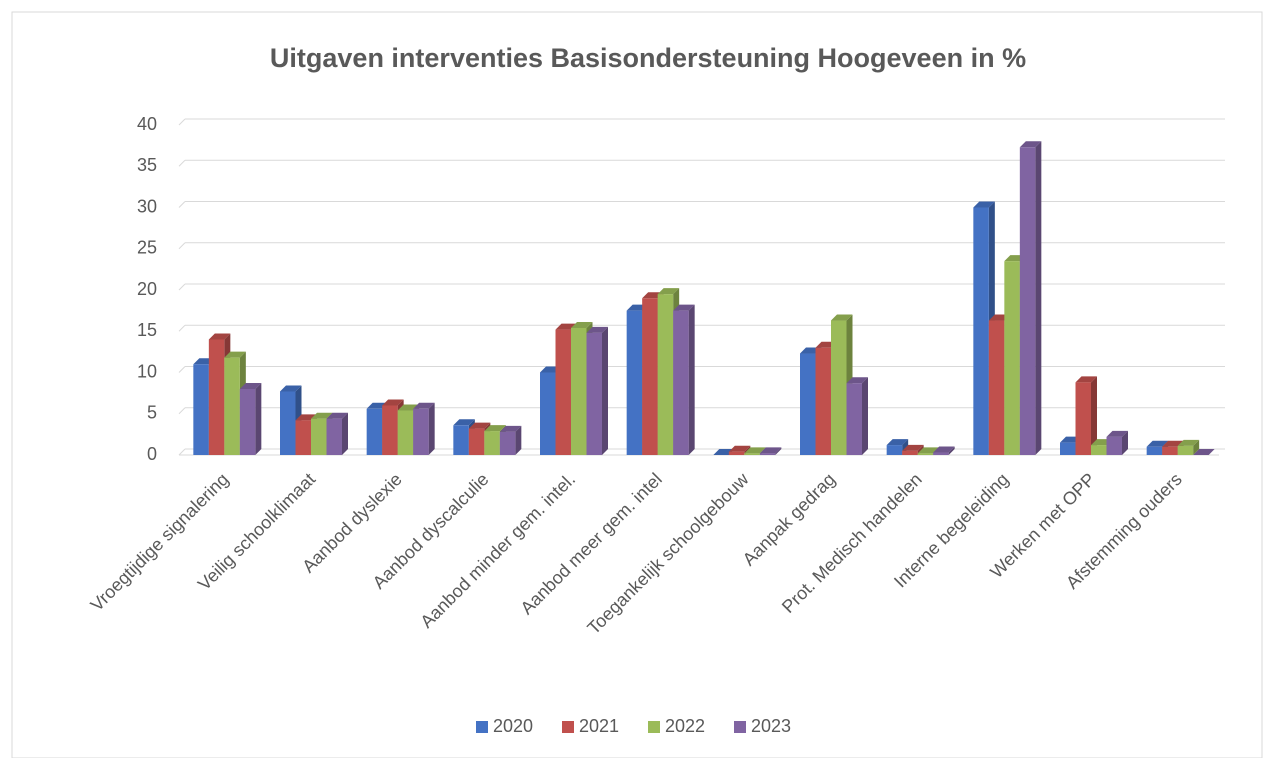 Image resolution: width=1272 pixels, height=758 pixels. I want to click on y-tick-label: 15, so click(147, 330).